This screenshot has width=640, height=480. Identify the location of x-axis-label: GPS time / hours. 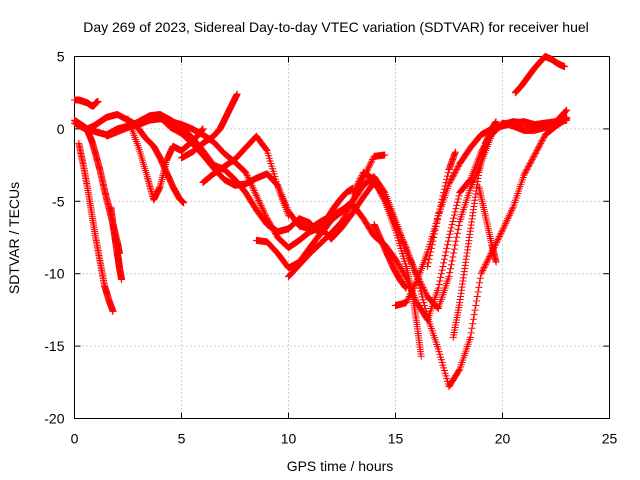
(340, 466).